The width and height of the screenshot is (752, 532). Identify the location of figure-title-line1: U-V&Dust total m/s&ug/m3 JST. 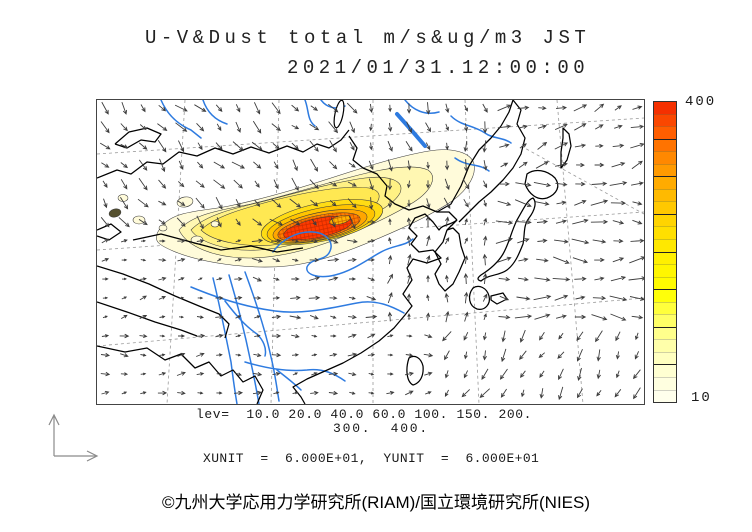
(368, 38).